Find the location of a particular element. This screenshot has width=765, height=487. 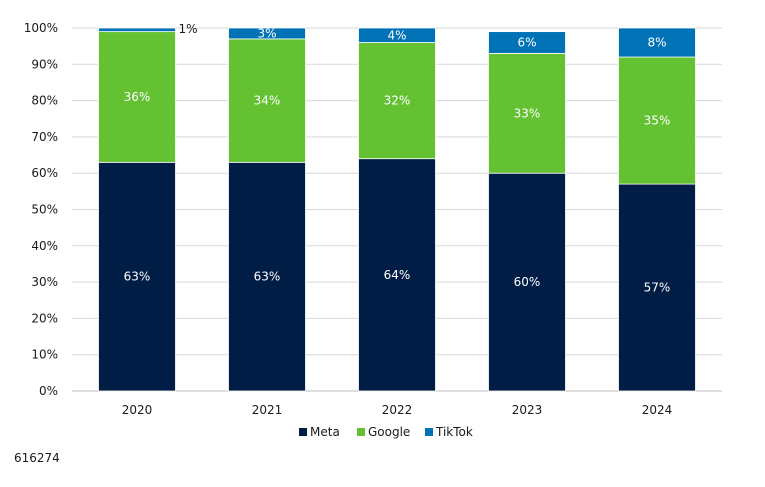

data-label: 34% is located at coordinates (267, 101).